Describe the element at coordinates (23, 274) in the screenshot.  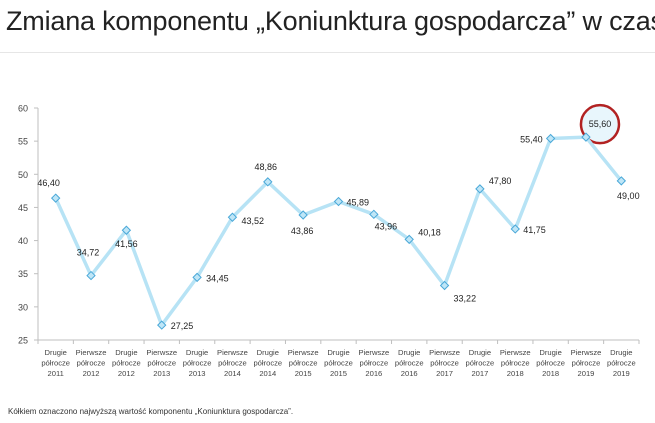
I see `y-tick-label: 35` at that location.